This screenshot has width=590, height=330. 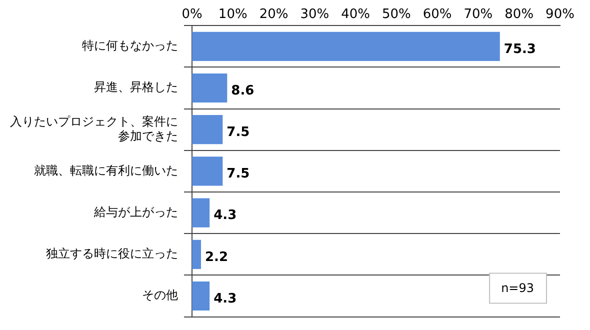 I want to click on y-tick-label: 給与が上がった, so click(x=135, y=211).